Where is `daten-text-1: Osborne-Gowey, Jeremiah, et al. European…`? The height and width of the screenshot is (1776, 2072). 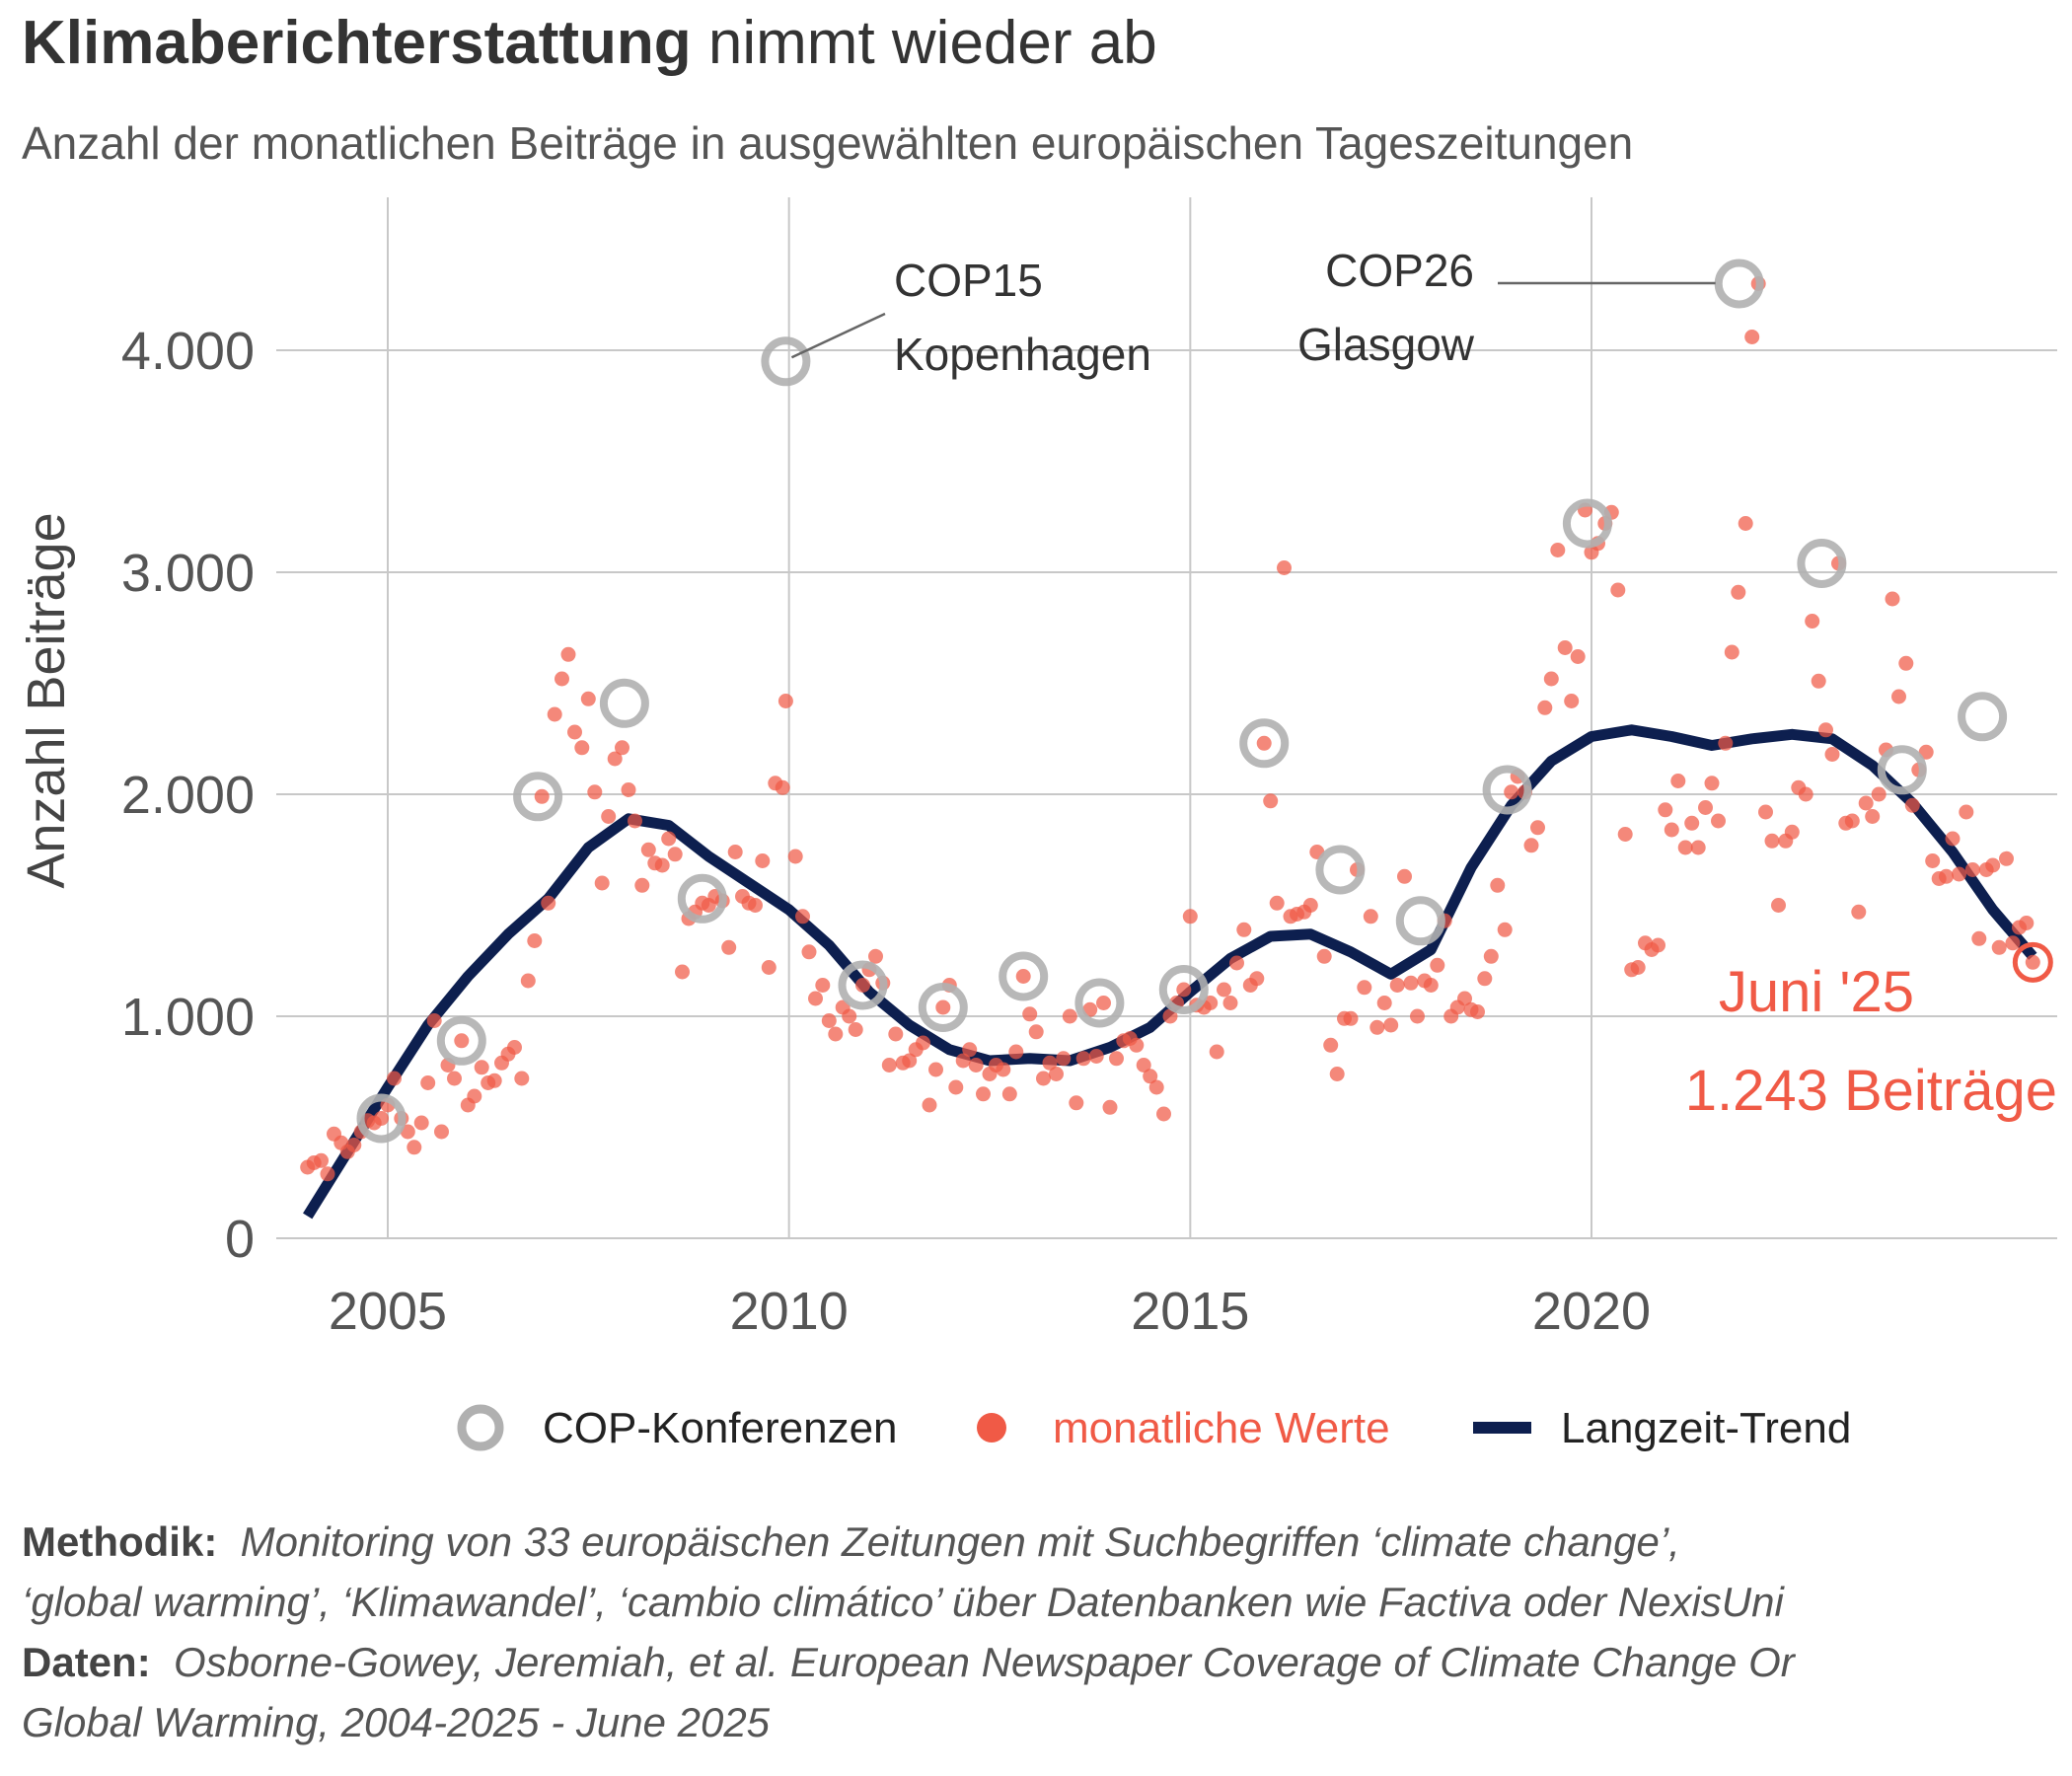 daten-text-1: Osborne-Gowey, Jeremiah, et al. European… is located at coordinates (985, 1662).